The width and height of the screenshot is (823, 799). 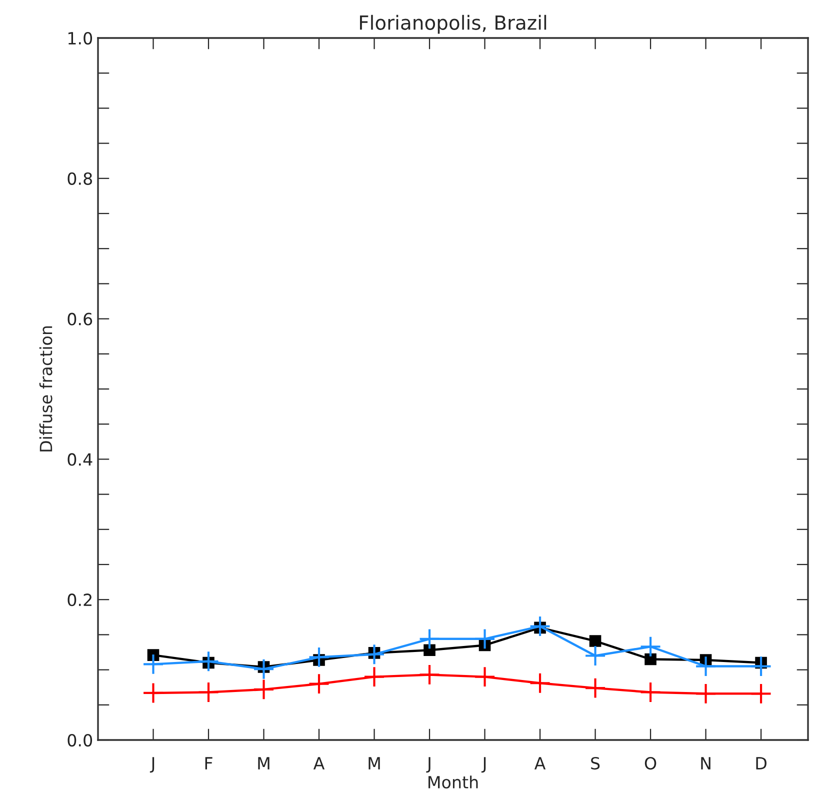 I want to click on y-tick-label: 0.4, so click(x=80, y=459).